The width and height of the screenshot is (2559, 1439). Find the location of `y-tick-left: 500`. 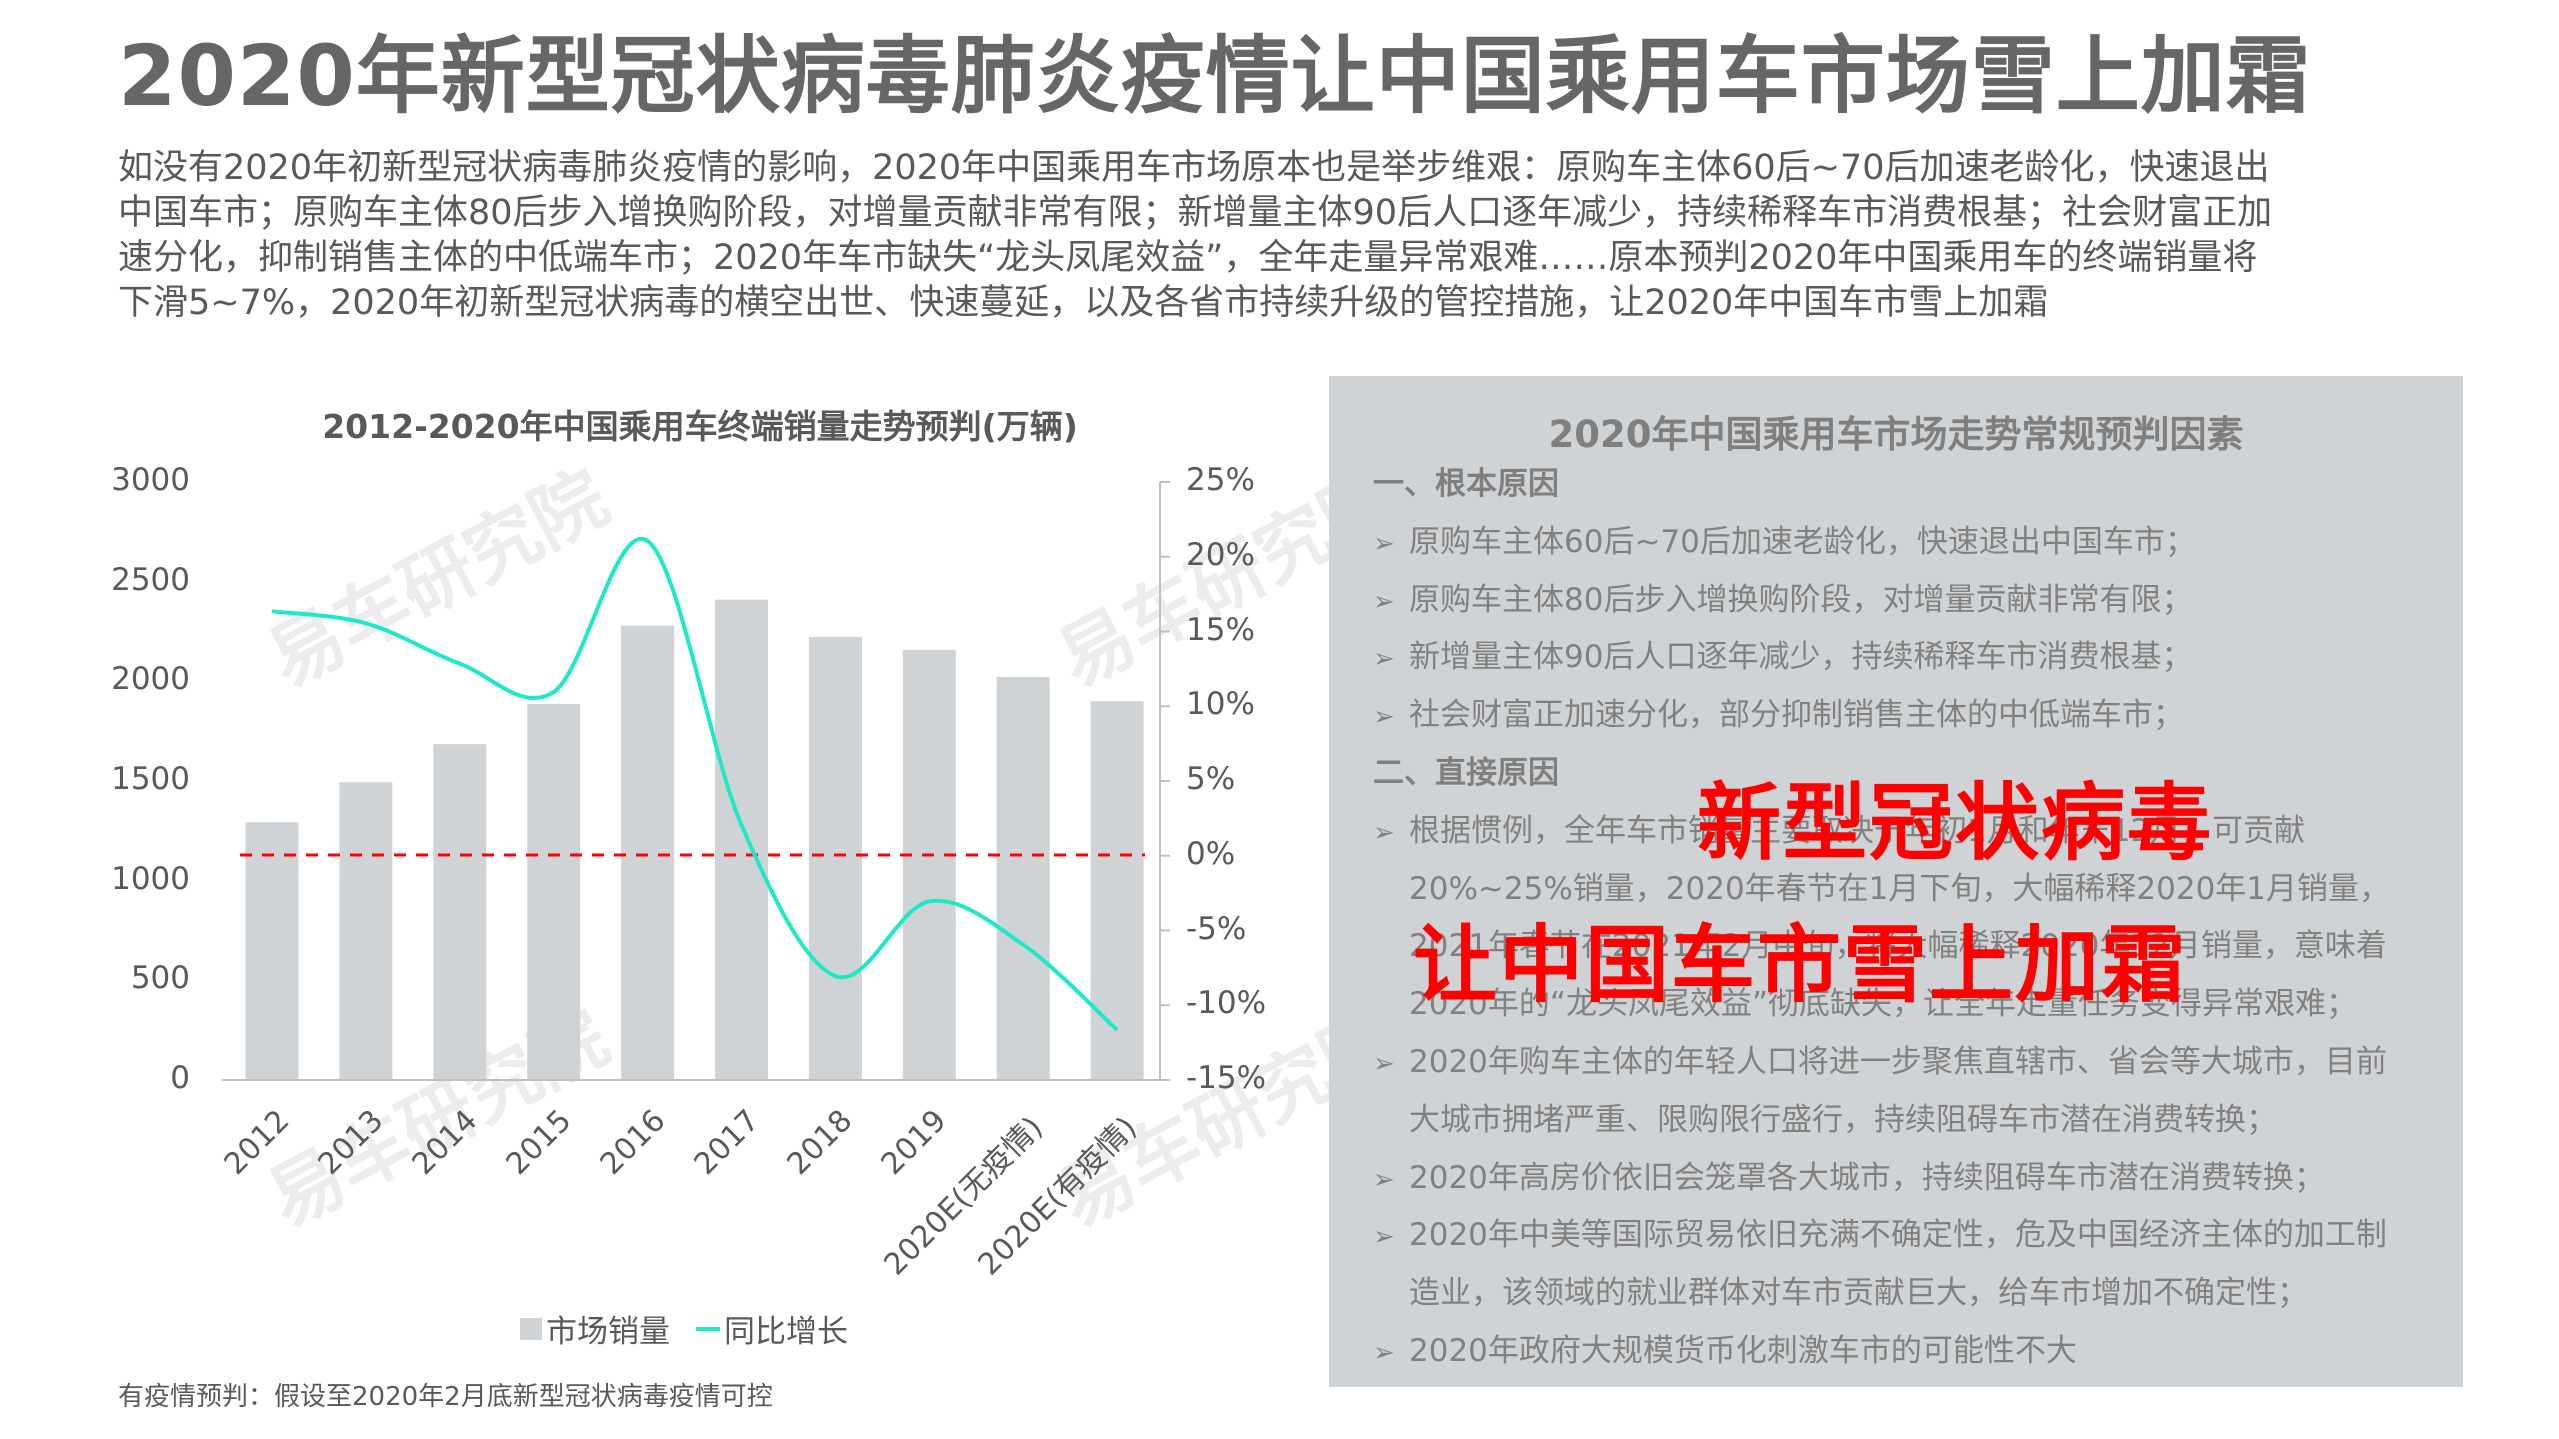

y-tick-left: 500 is located at coordinates (160, 978).